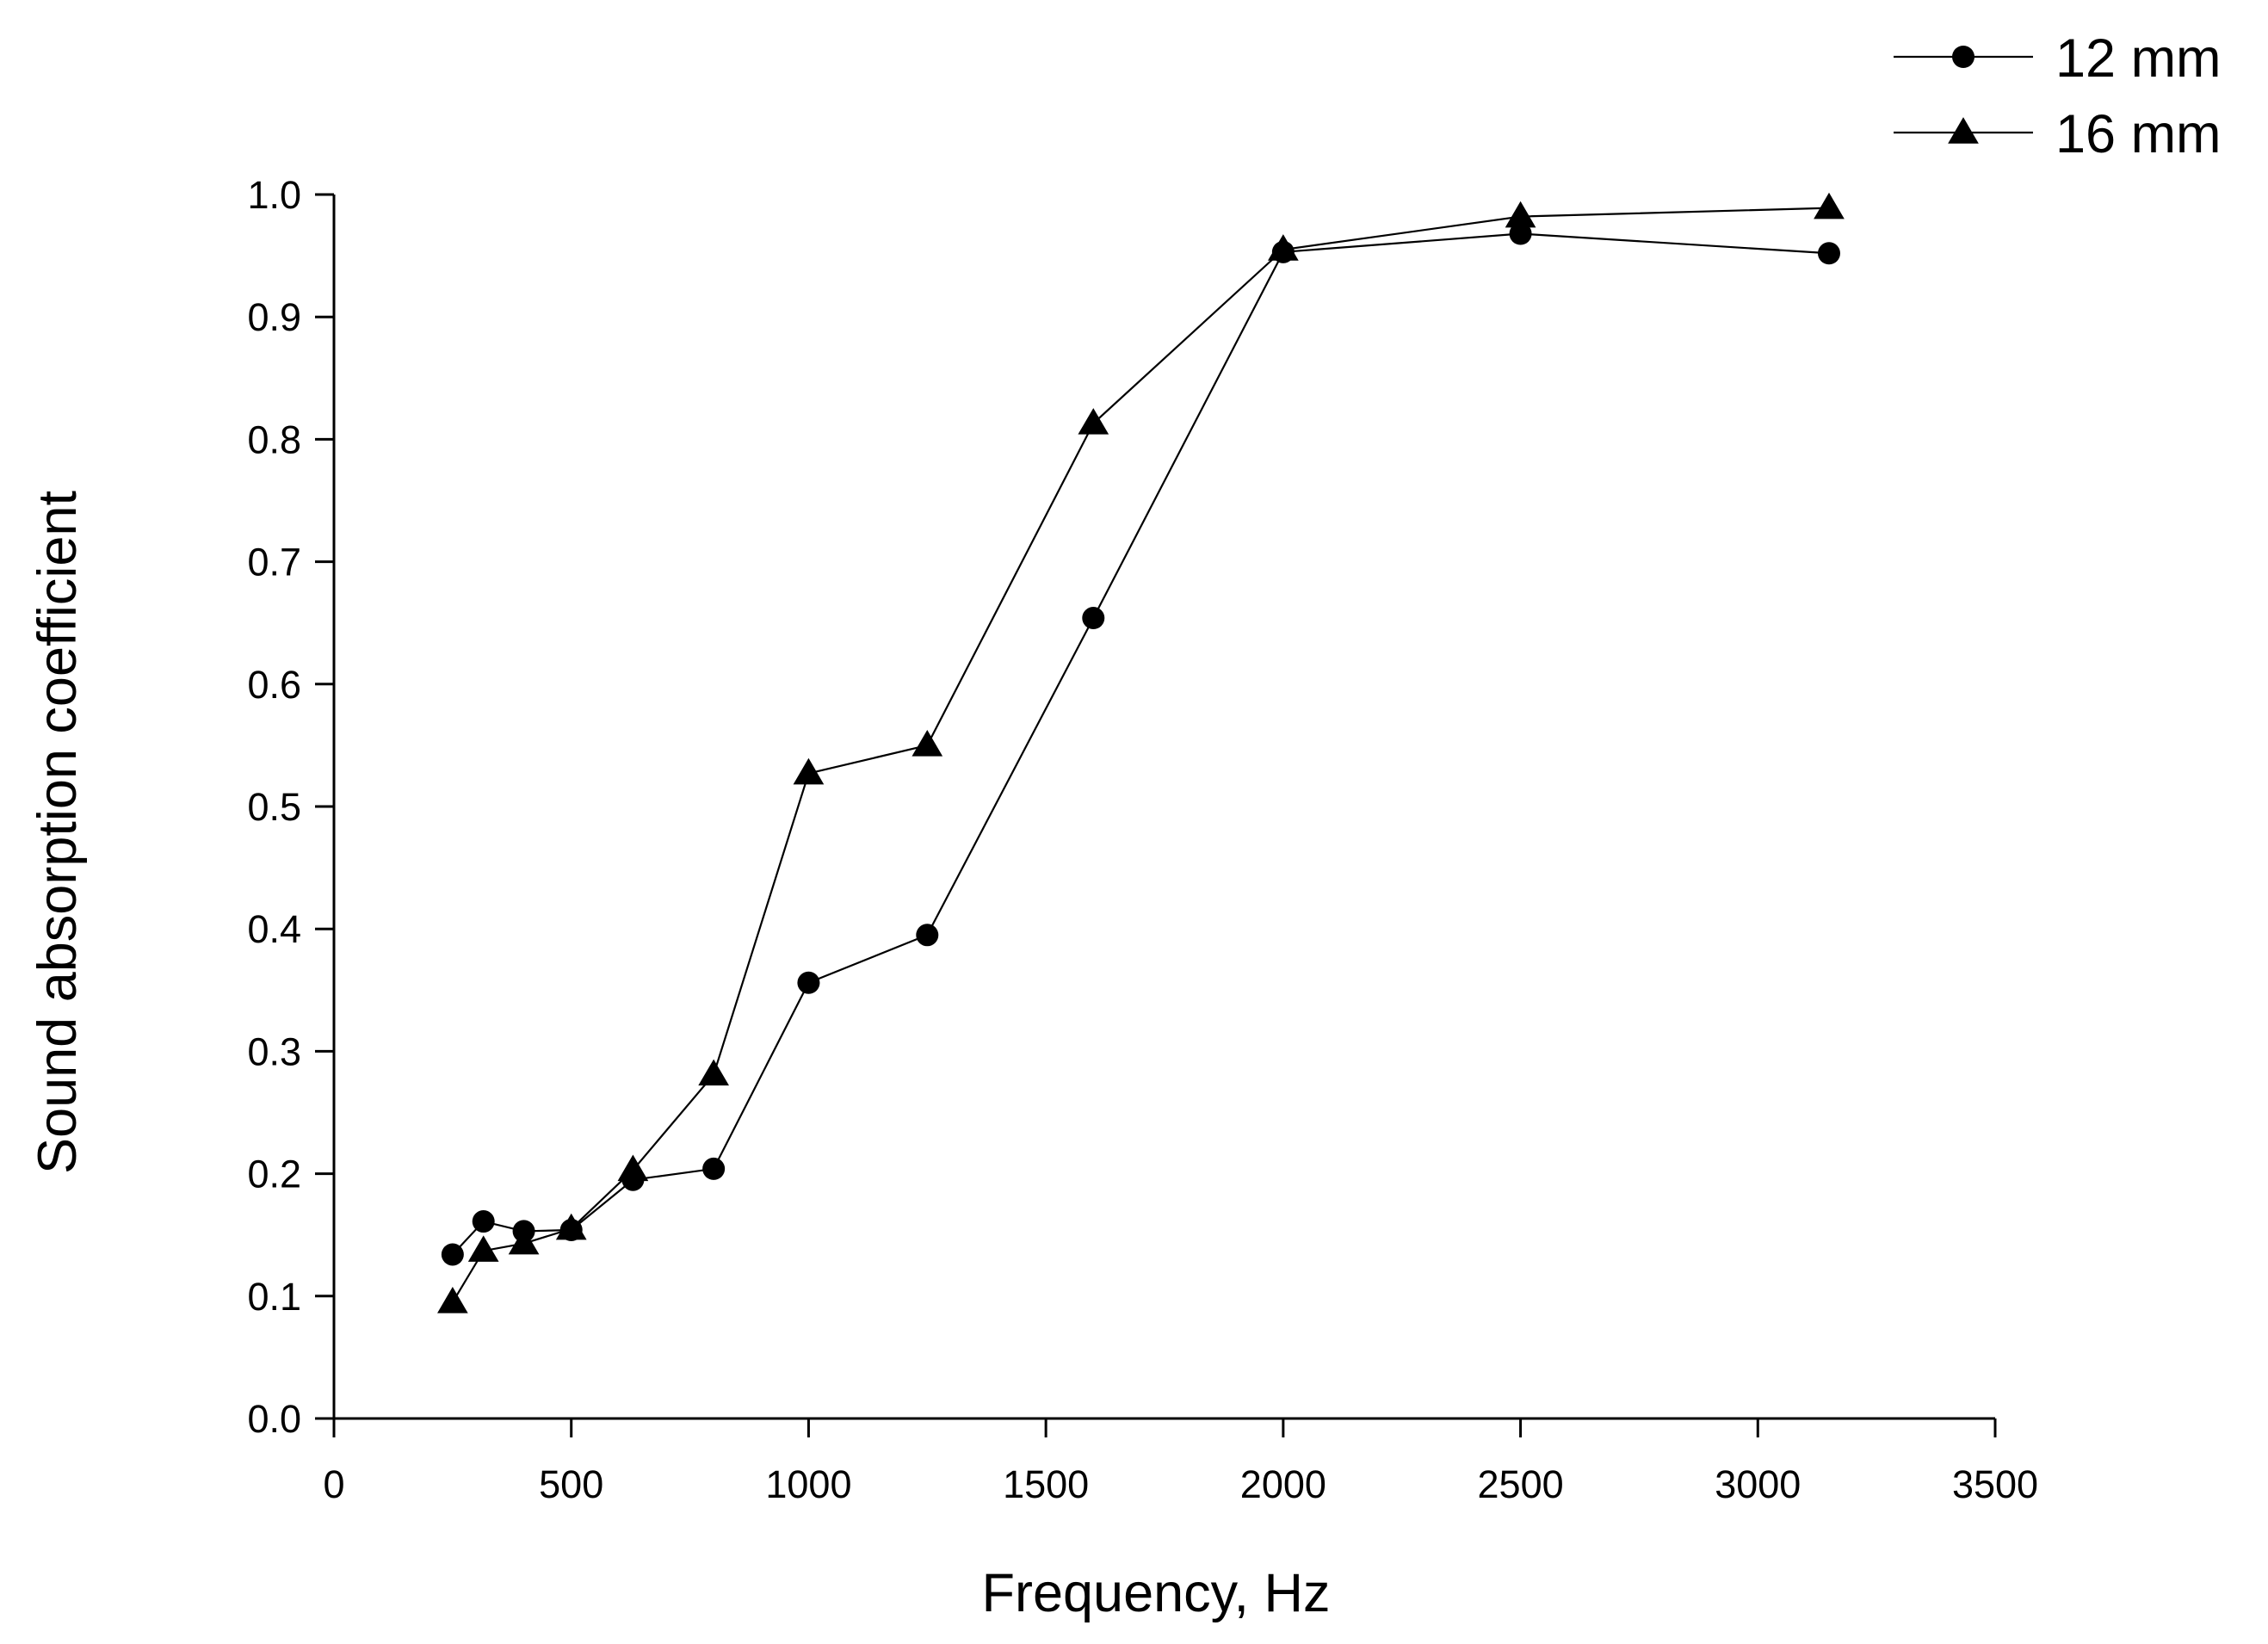  Describe the element at coordinates (274, 1419) in the screenshot. I see `y-tick-label: 0.0` at that location.